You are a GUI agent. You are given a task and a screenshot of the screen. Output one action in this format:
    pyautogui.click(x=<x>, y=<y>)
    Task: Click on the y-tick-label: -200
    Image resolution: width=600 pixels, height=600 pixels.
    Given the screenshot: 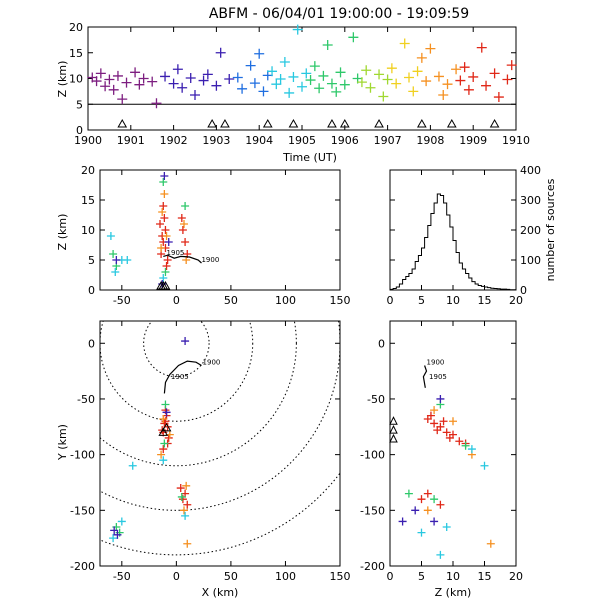 What is the action you would take?
    pyautogui.click(x=372, y=566)
    